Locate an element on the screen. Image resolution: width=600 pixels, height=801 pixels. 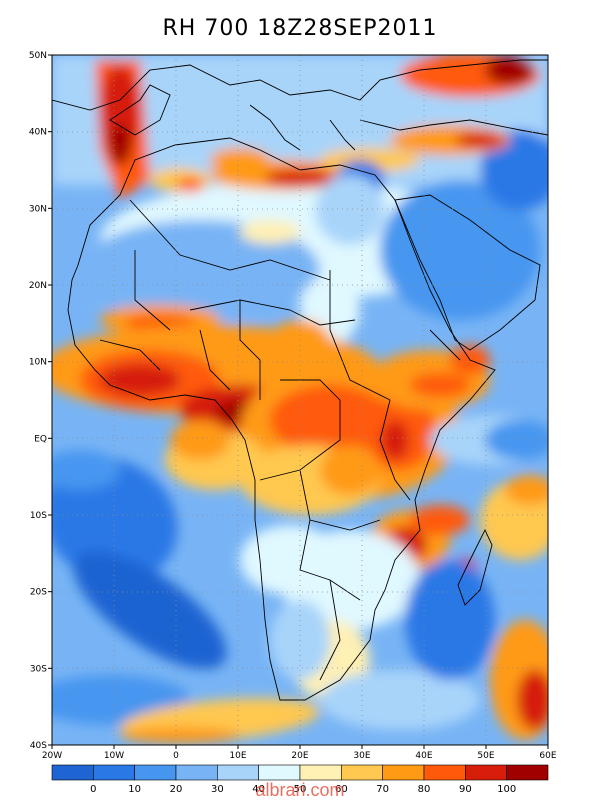
lat-tick-label: 20N is located at coordinates (38, 286).